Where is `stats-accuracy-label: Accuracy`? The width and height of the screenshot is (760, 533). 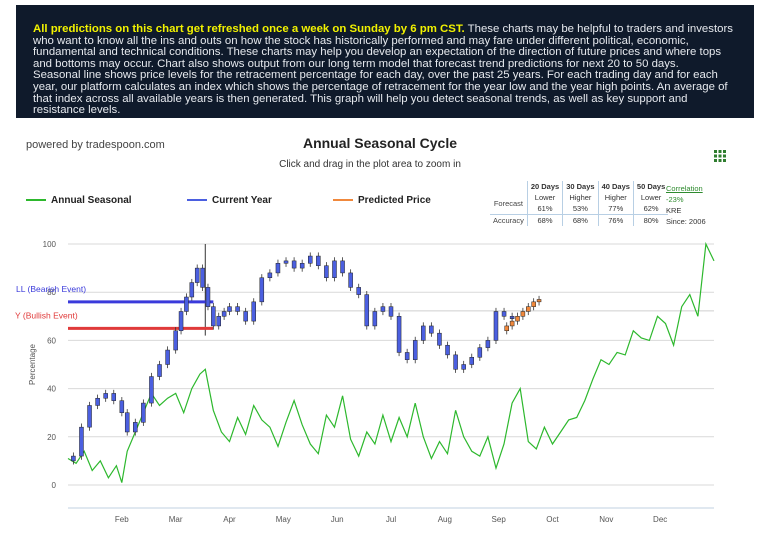 stats-accuracy-label: Accuracy is located at coordinates (509, 220).